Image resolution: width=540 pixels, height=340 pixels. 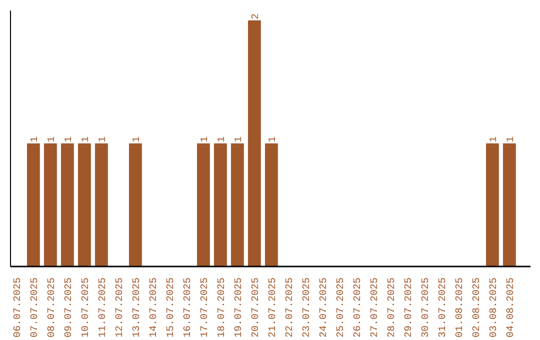 What do you see at coordinates (426, 307) in the screenshot?
I see `x-tick-label: 30.07.2025` at bounding box center [426, 307].